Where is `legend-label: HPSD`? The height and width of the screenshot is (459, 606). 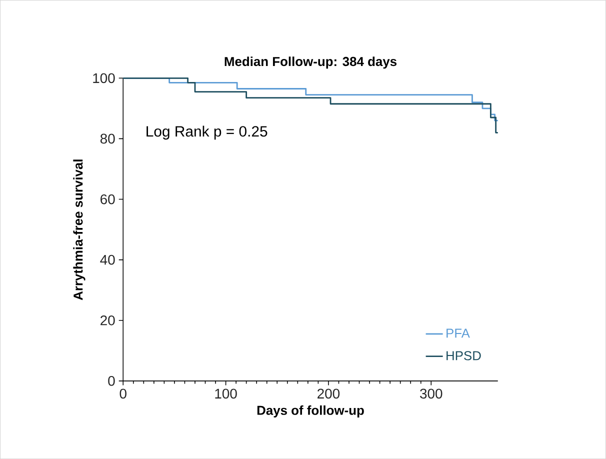
legend-label: HPSD is located at coordinates (463, 355).